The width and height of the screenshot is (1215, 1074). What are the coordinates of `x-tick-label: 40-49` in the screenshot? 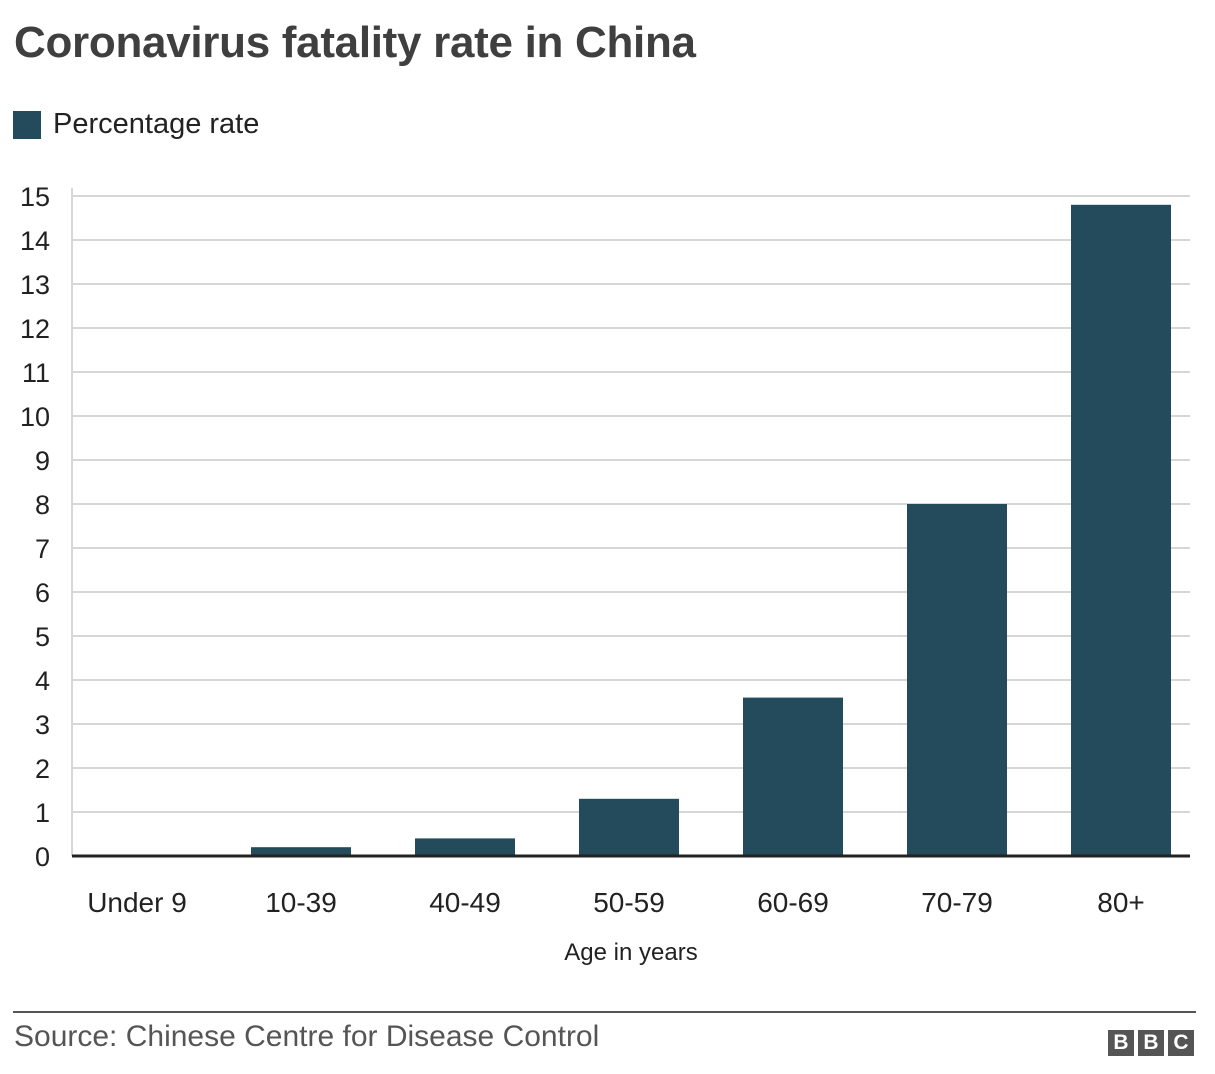 It's located at (465, 902).